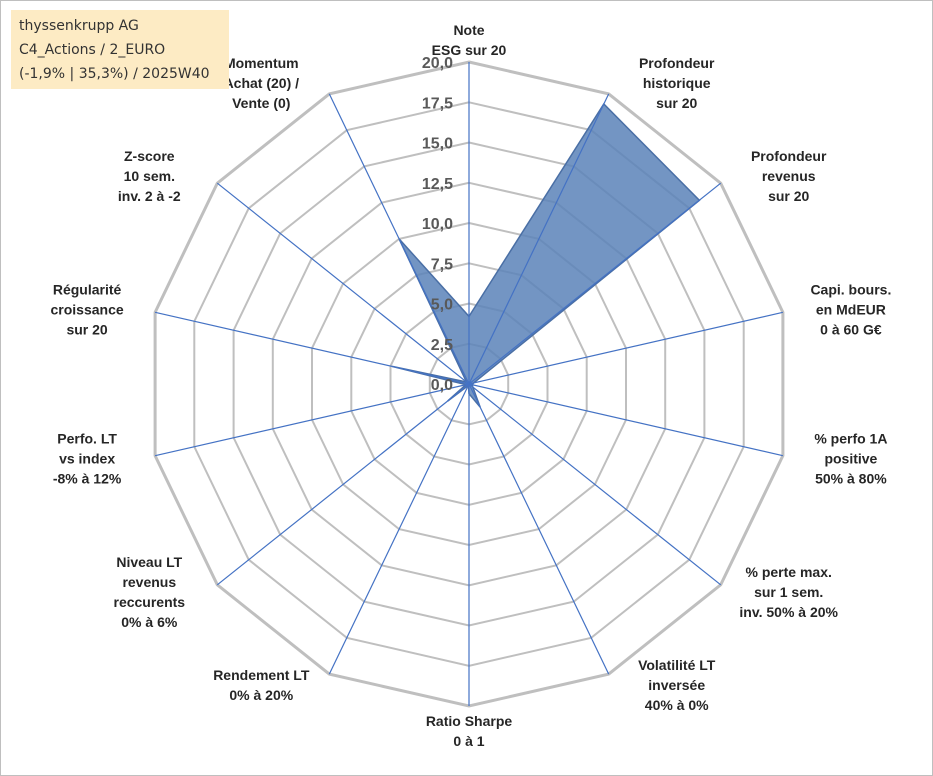  I want to click on axis-label: Perfo. LT vs index -8% à 12%, so click(87, 458).